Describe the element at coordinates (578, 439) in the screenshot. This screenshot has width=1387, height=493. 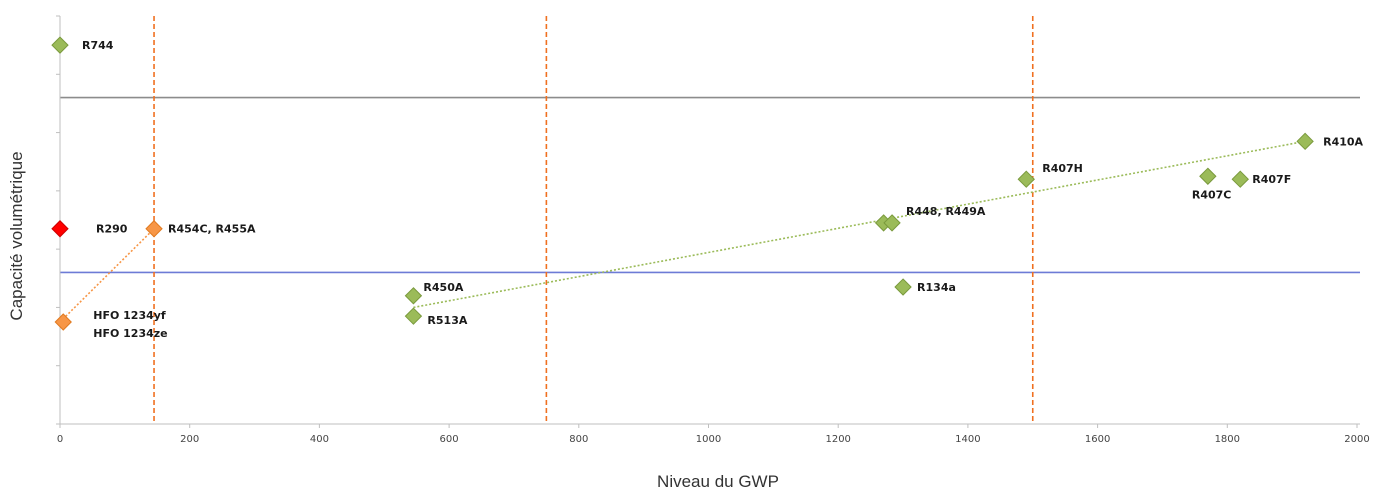
I see `x-tick-label: 800` at that location.